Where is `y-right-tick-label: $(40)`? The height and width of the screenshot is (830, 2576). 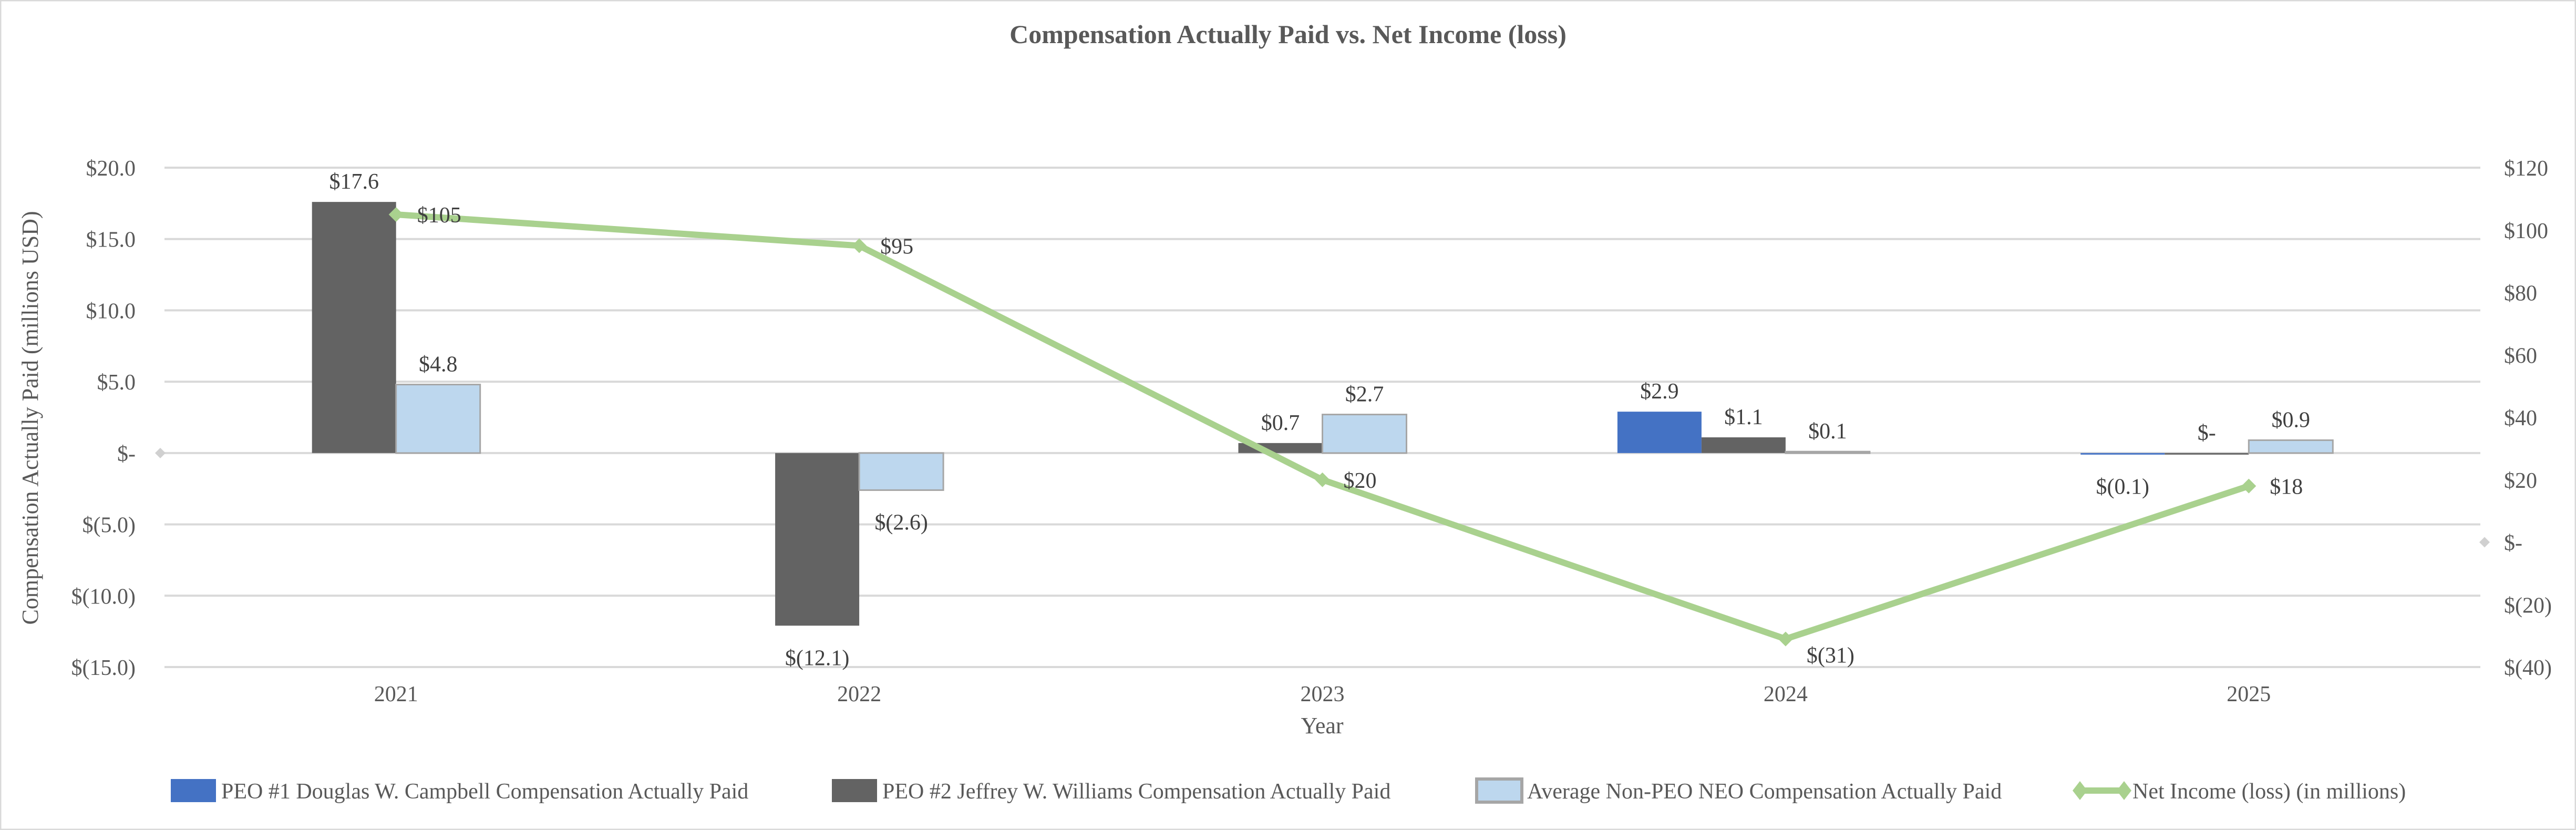 y-right-tick-label: $(40) is located at coordinates (2528, 668).